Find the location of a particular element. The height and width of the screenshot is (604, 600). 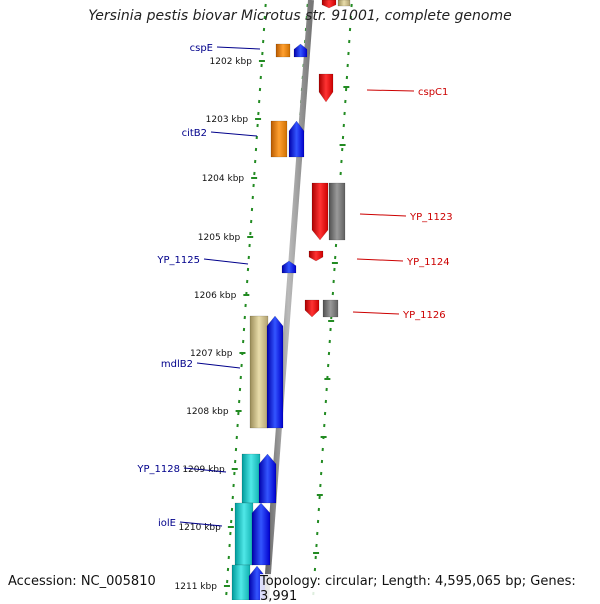

gene-label-reverse: YP_1126 is located at coordinates (424, 315).